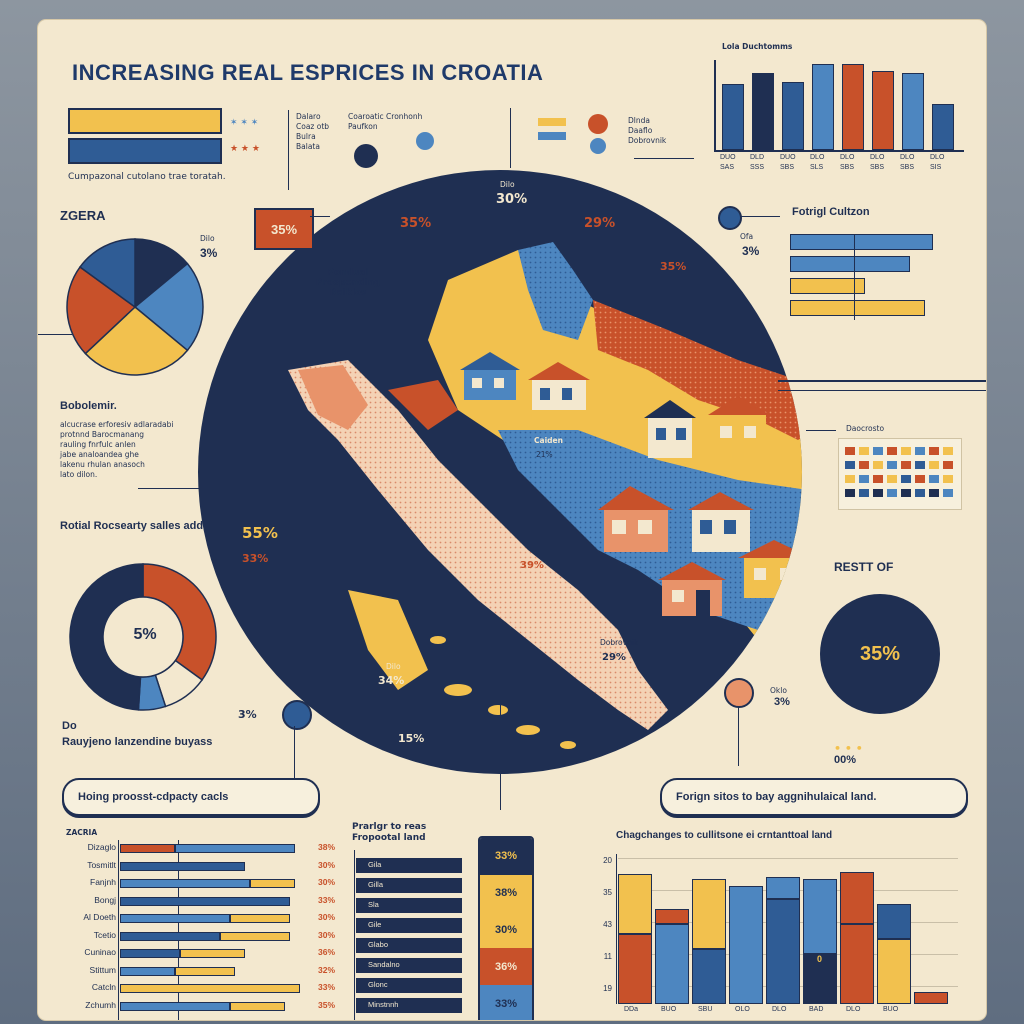  What do you see at coordinates (103, 987) in the screenshot?
I see `row-label: Catcln` at bounding box center [103, 987].